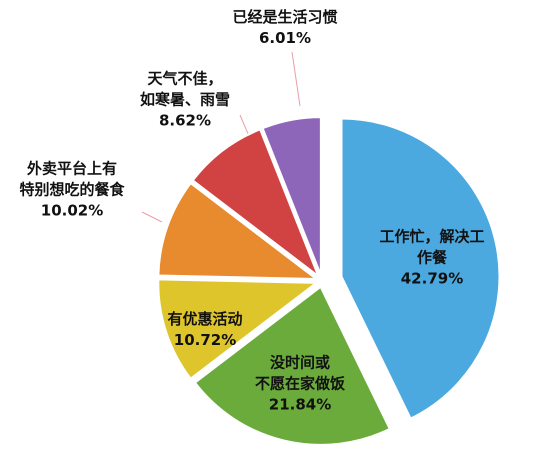 The width and height of the screenshot is (538, 469). What do you see at coordinates (300, 373) in the screenshot?
I see `category-label: 没时间或 不愿在家做饭` at bounding box center [300, 373].